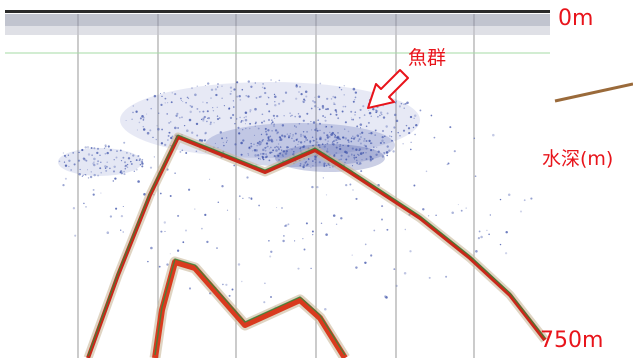  I want to click on fish-school-arrow, so click(388, 89).